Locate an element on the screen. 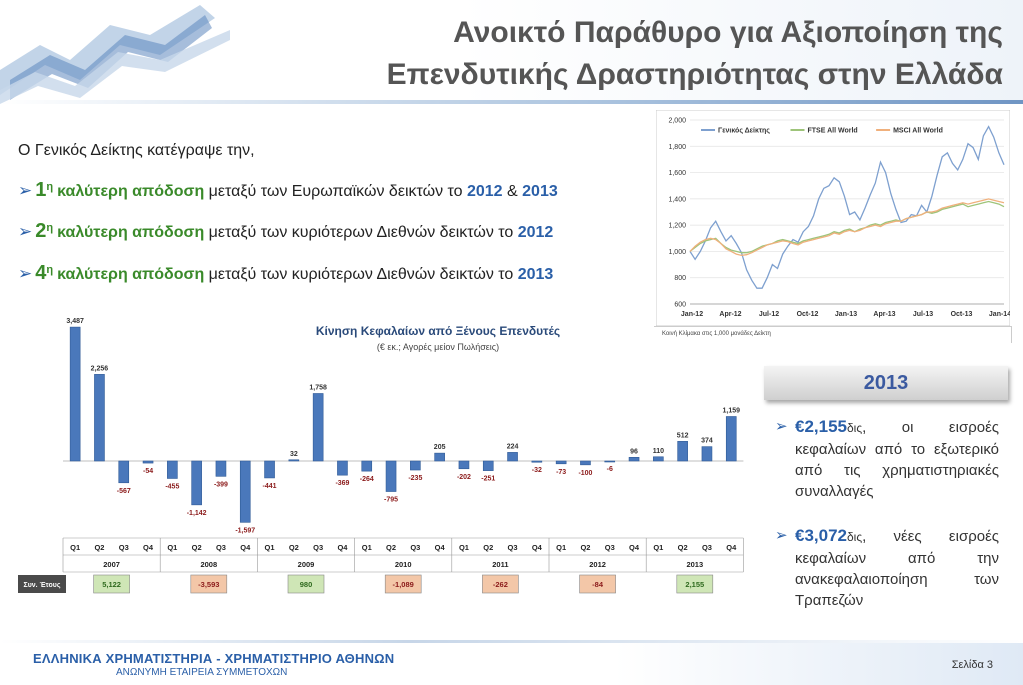  title-line-2: Επενδυτικής Δραστηριότητας στην Ελλάδα is located at coordinates (694, 74).